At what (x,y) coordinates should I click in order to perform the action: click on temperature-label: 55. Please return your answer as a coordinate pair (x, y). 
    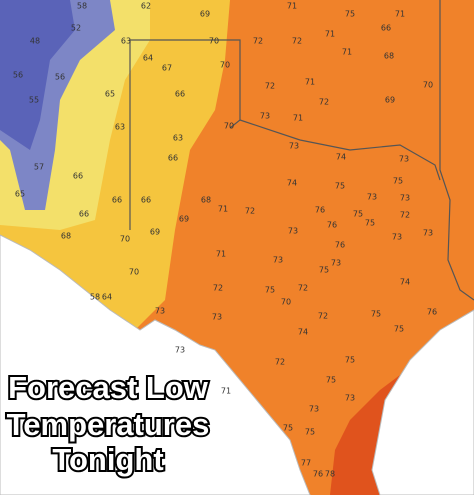
    Looking at the image, I should click on (34, 100).